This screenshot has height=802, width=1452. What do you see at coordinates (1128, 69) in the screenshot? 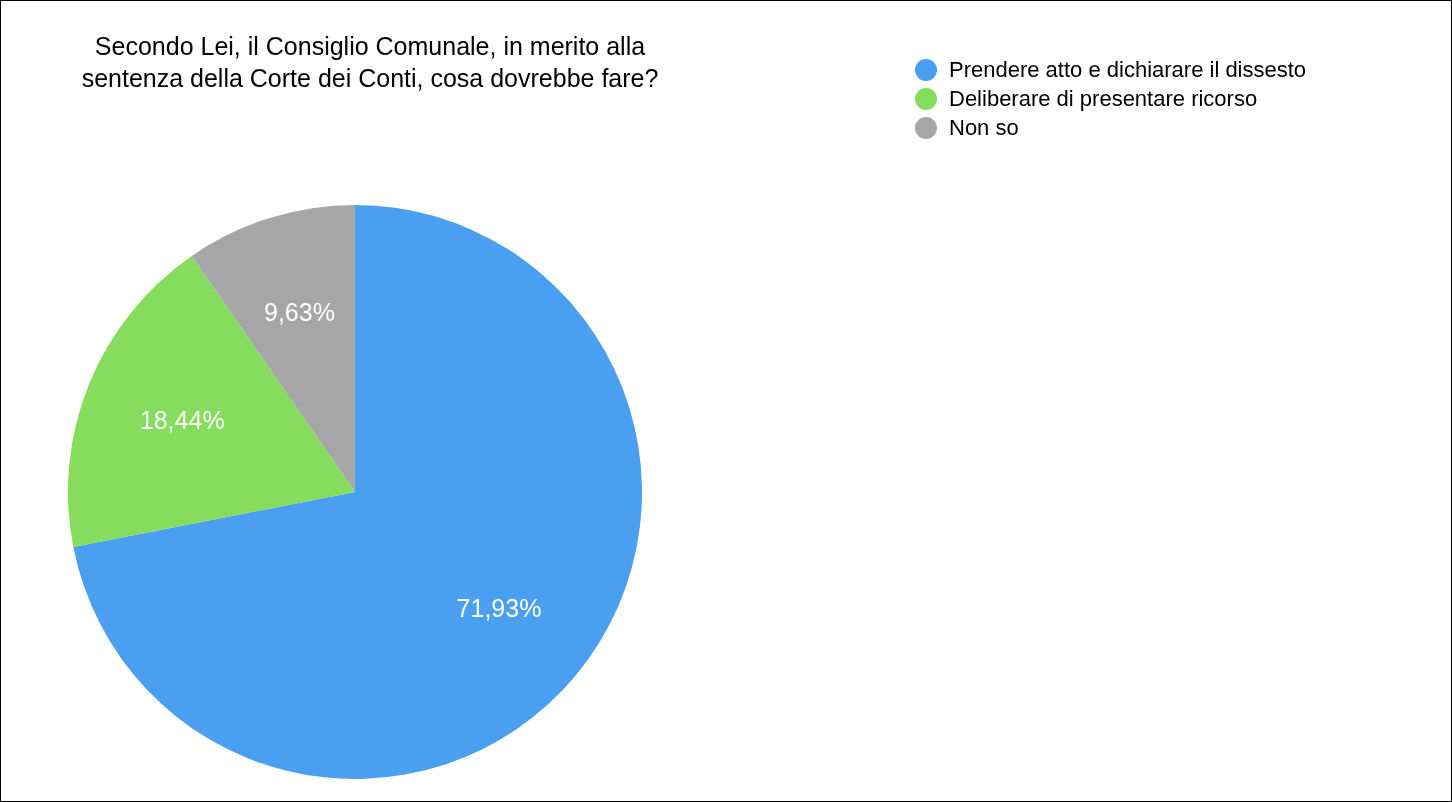
I see `legend-label: Prendere atto e dichiarare il dissesto` at bounding box center [1128, 69].